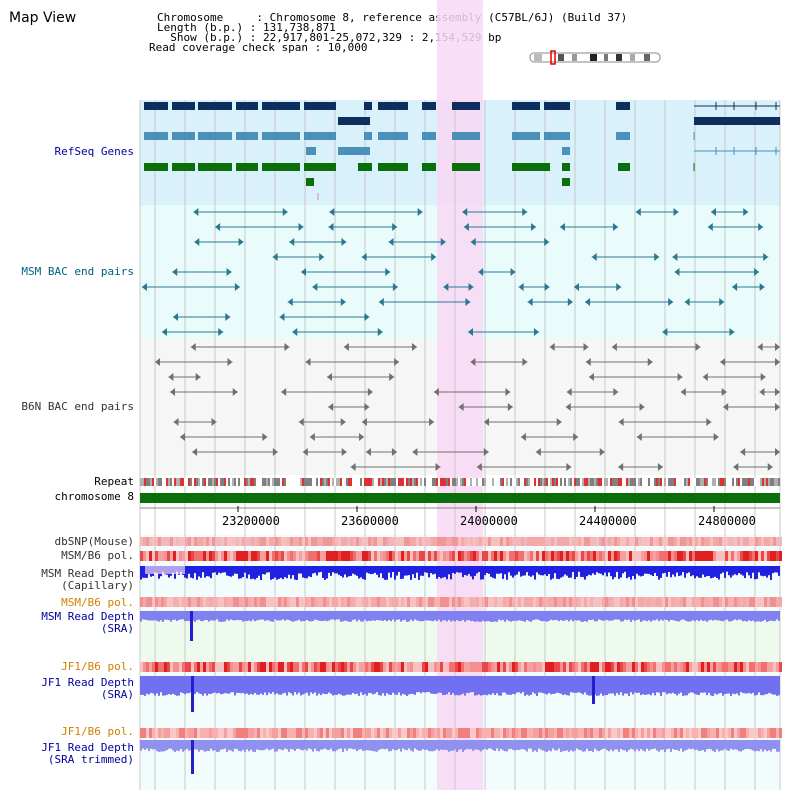 This screenshot has height=790, width=800. Describe the element at coordinates (489, 521) in the screenshot. I see `axis-tick-label: 24000000` at that location.